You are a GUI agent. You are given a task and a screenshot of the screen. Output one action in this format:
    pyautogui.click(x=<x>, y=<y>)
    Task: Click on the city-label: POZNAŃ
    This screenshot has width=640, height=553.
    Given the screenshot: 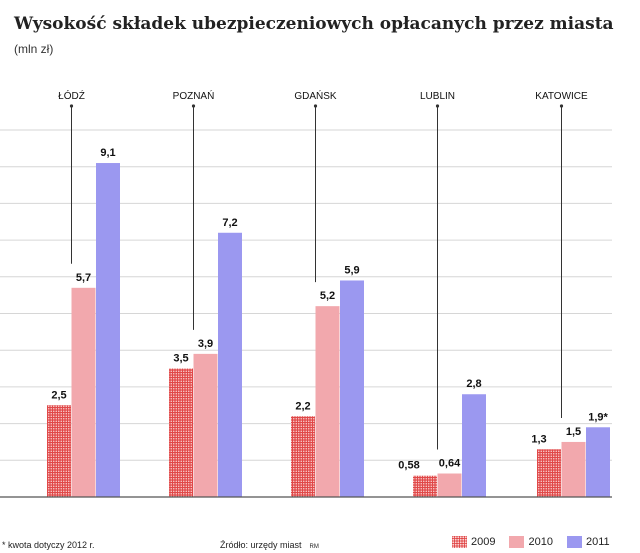 What is the action you would take?
    pyautogui.click(x=194, y=95)
    